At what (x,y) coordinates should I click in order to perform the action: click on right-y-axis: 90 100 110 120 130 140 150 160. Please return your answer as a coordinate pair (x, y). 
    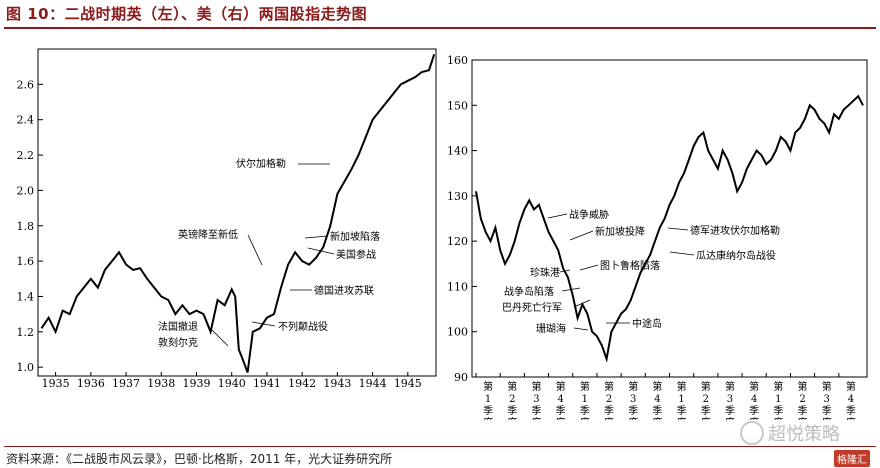
    Looking at the image, I should click on (462, 219).